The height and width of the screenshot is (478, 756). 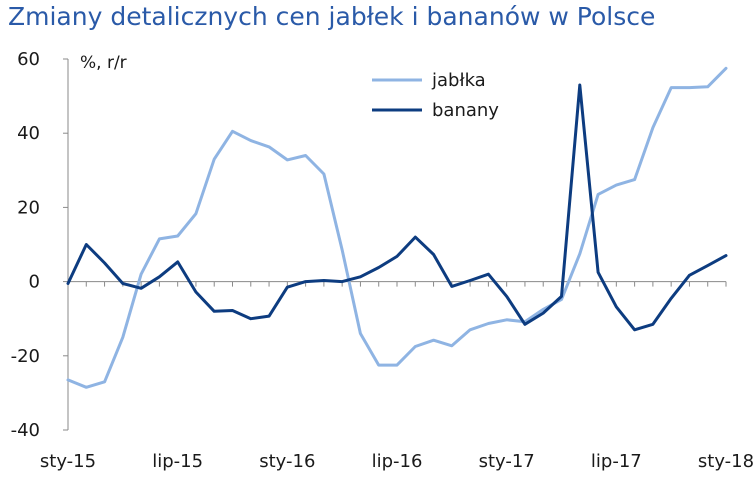 What do you see at coordinates (177, 461) in the screenshot?
I see `x-tick-label: lip-15` at bounding box center [177, 461].